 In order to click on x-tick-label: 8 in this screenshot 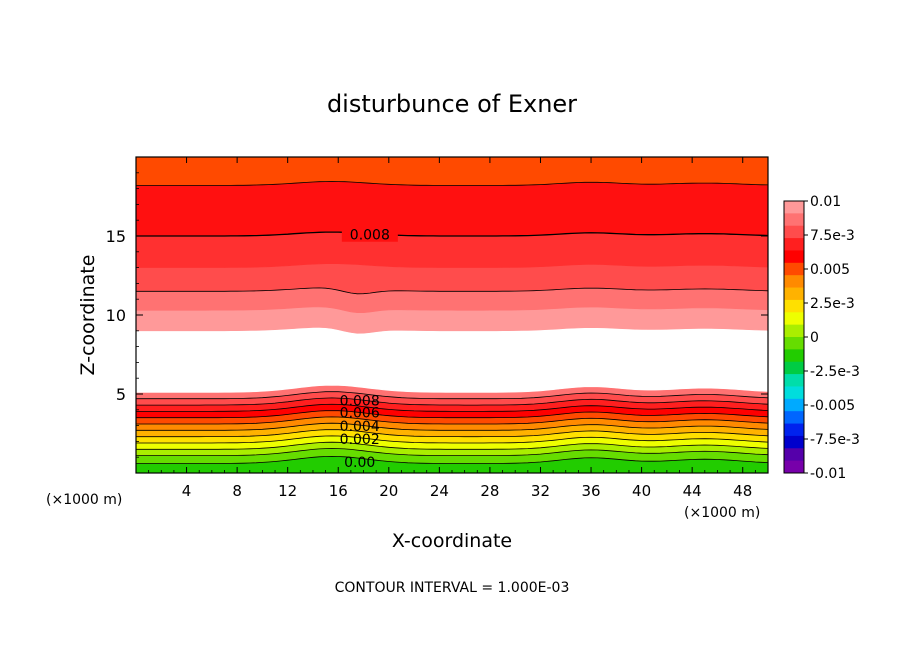, I will do `click(237, 491)`.